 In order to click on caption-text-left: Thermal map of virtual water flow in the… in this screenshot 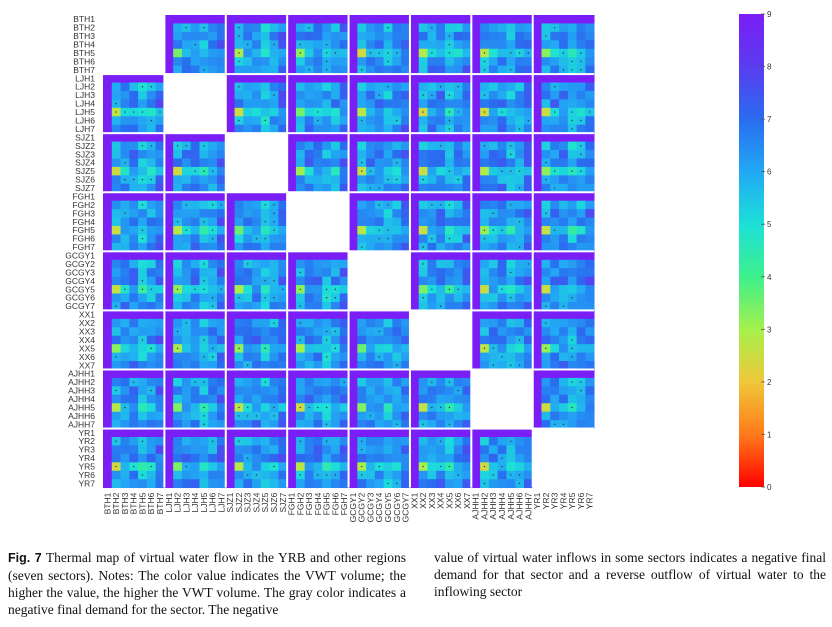, I will do `click(207, 583)`.